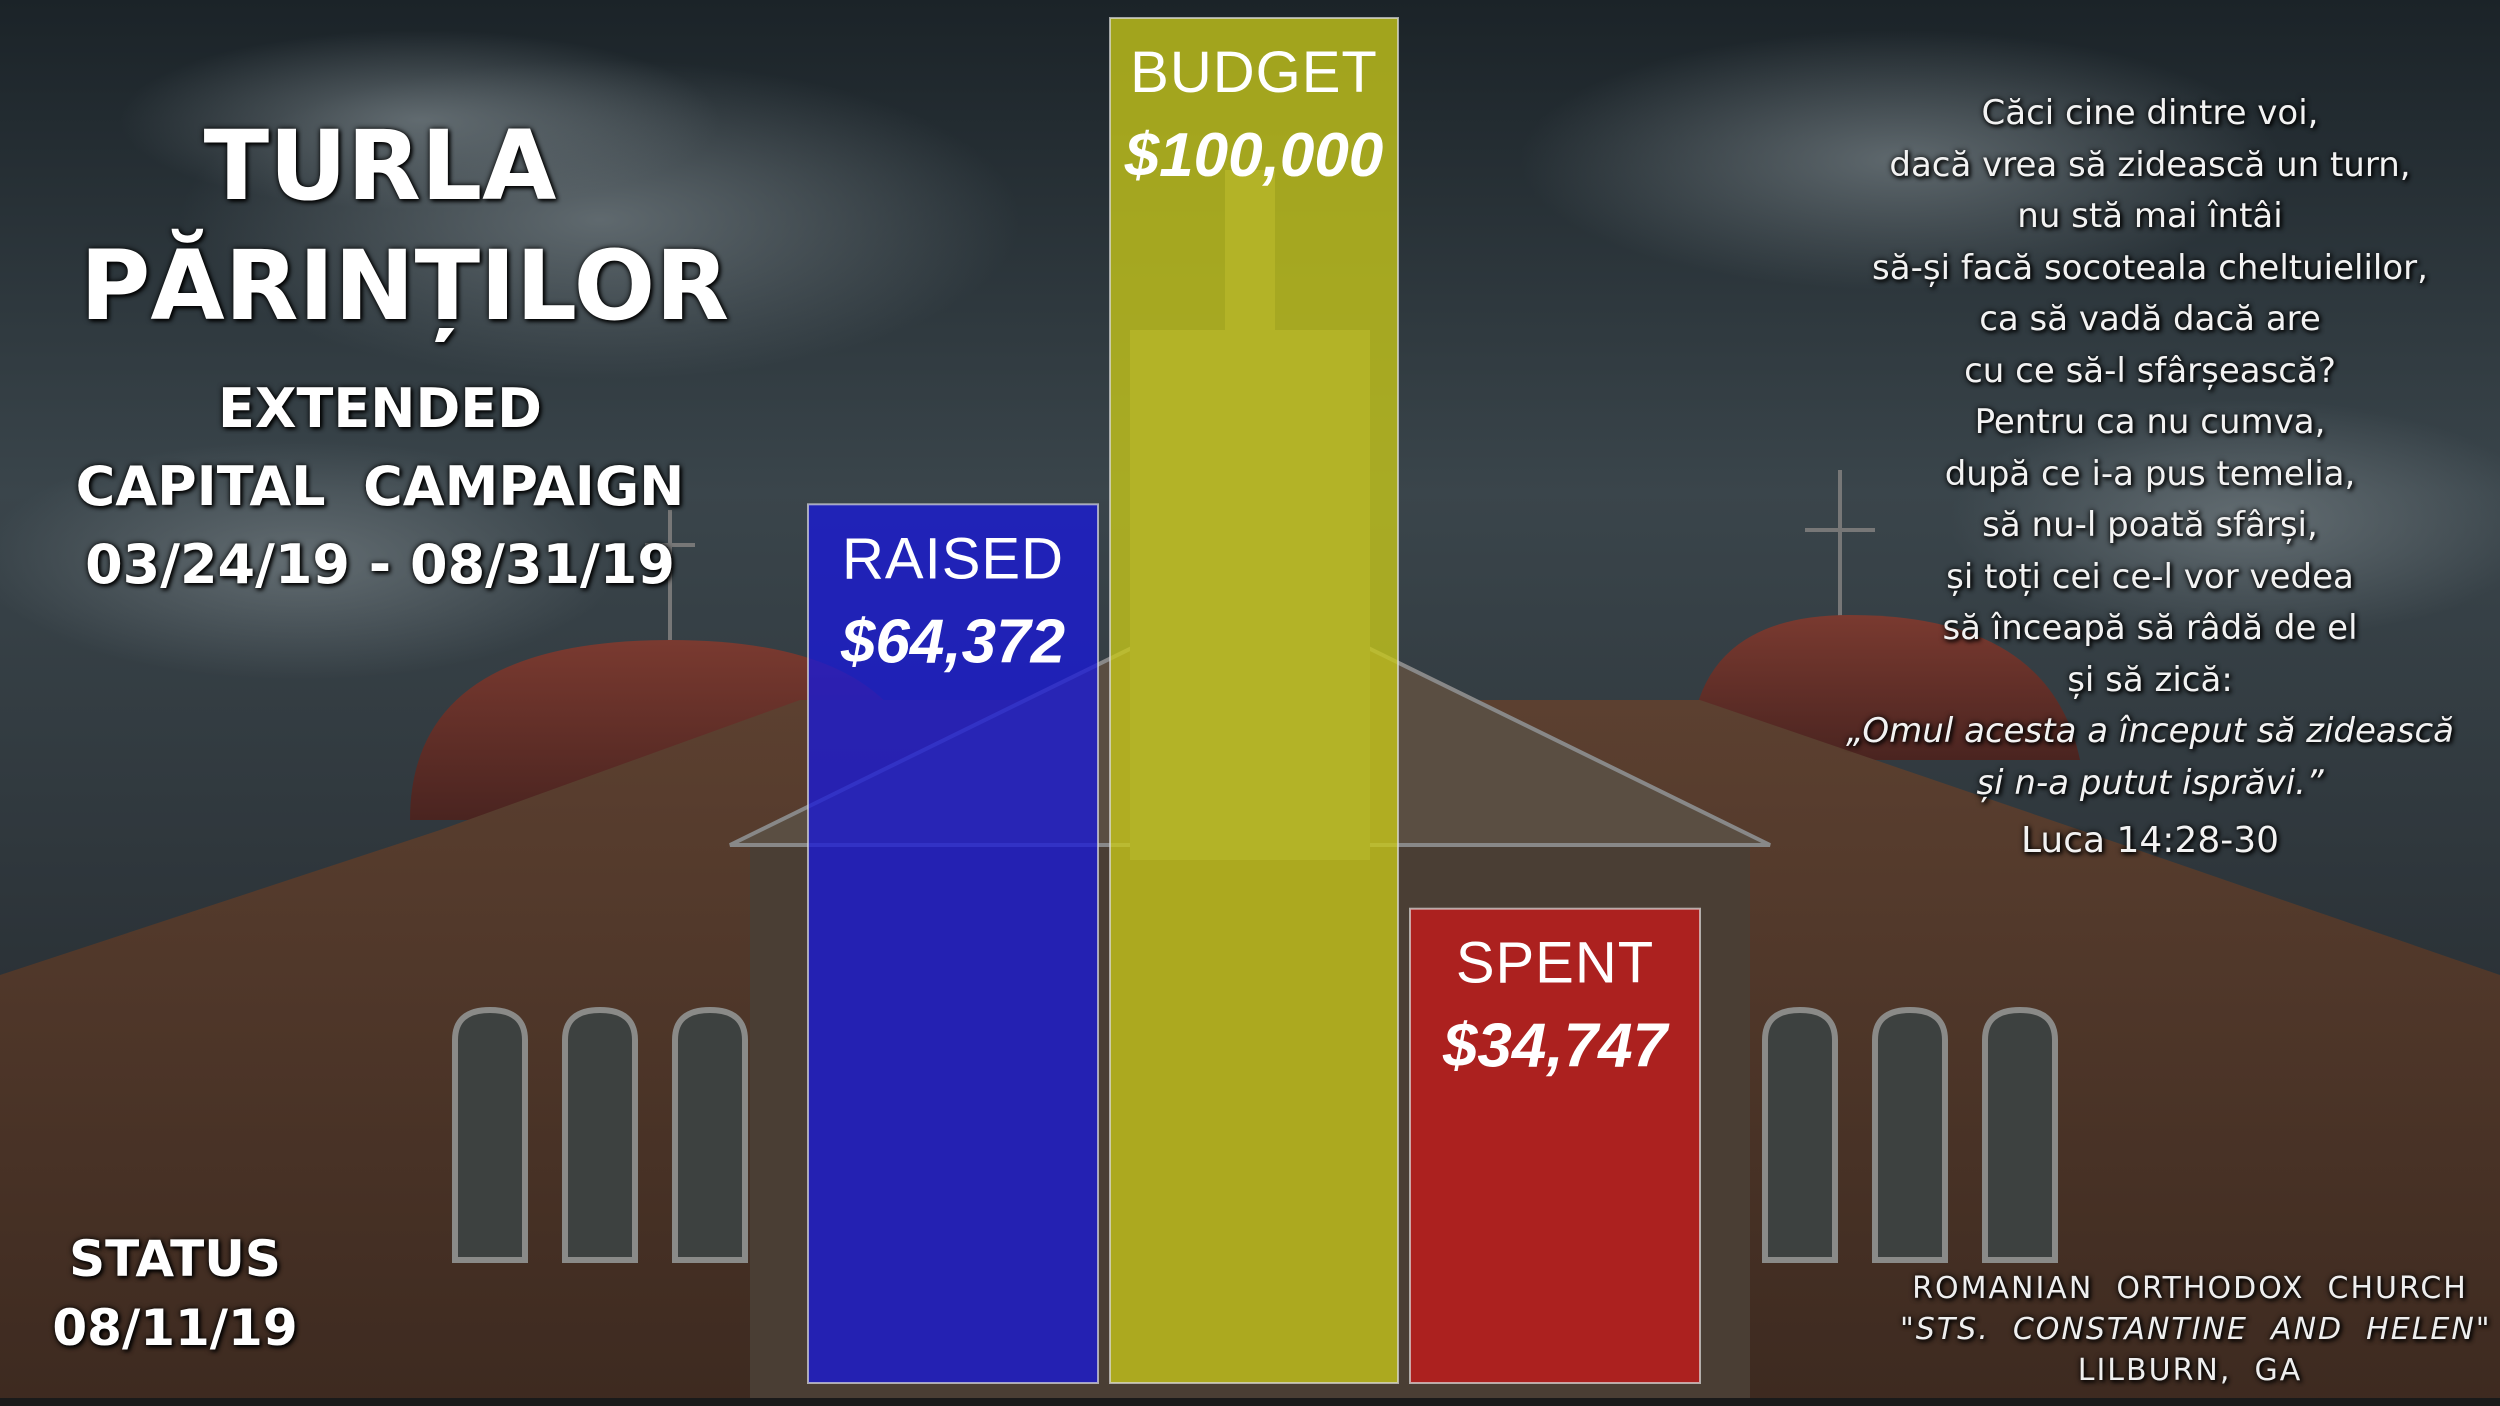 The height and width of the screenshot is (1406, 2500). What do you see at coordinates (1556, 1046) in the screenshot?
I see `bar-value-spent: $34,747` at bounding box center [1556, 1046].